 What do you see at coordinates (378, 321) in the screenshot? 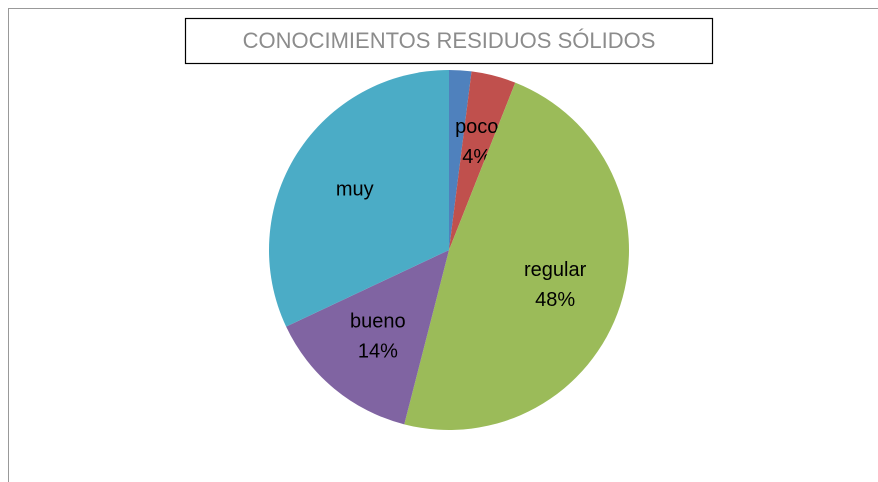
I see `slice-label: bueno` at bounding box center [378, 321].